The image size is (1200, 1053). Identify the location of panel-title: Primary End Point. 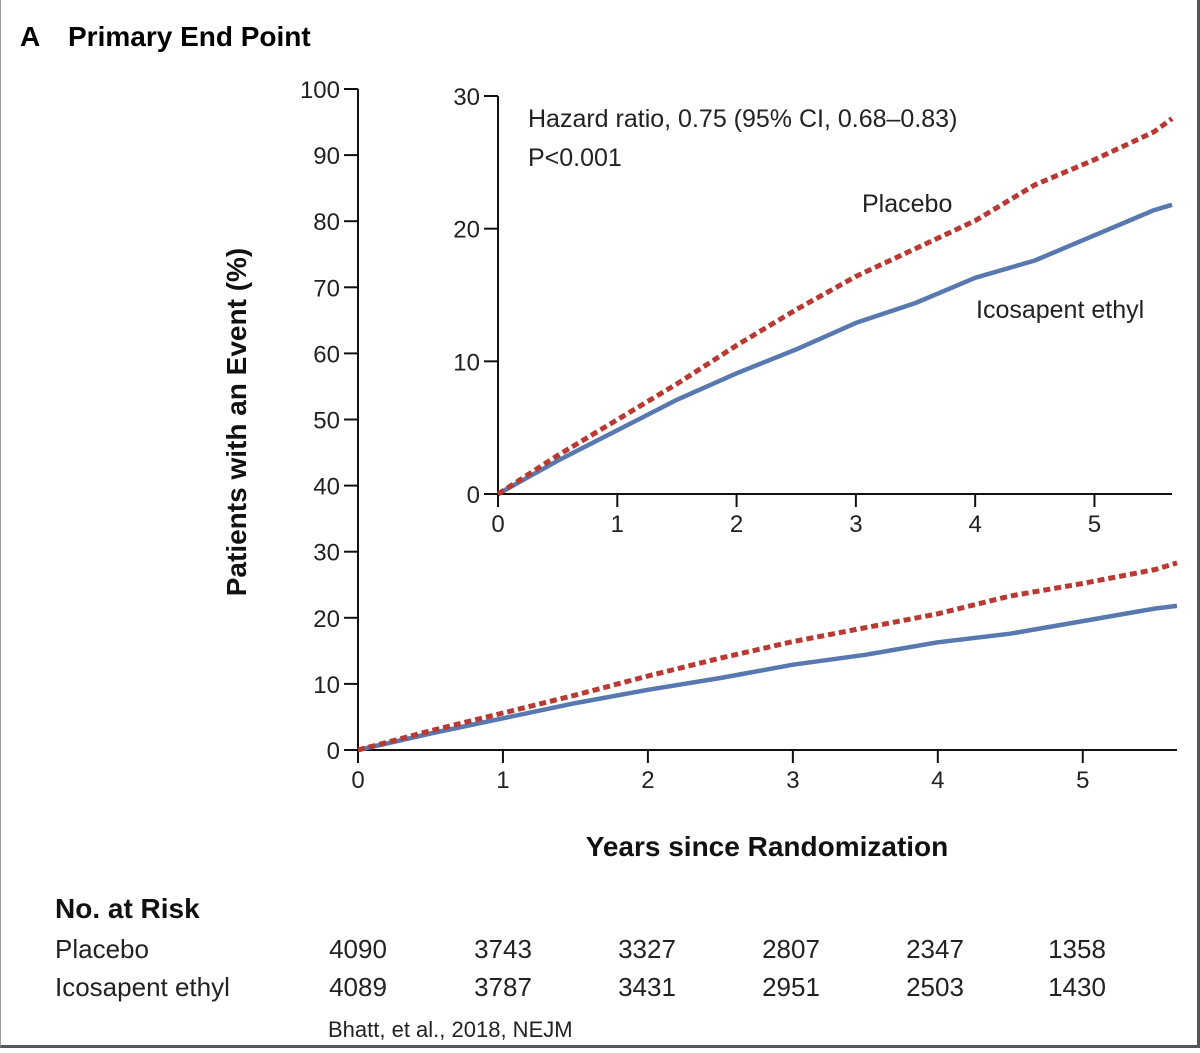
(189, 36).